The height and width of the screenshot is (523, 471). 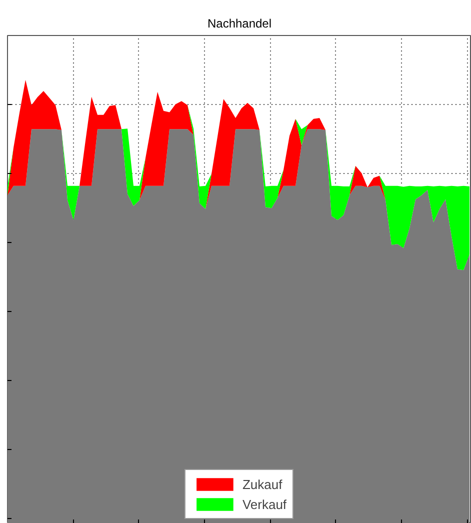 What do you see at coordinates (264, 504) in the screenshot?
I see `legend-label: Verkauf` at bounding box center [264, 504].